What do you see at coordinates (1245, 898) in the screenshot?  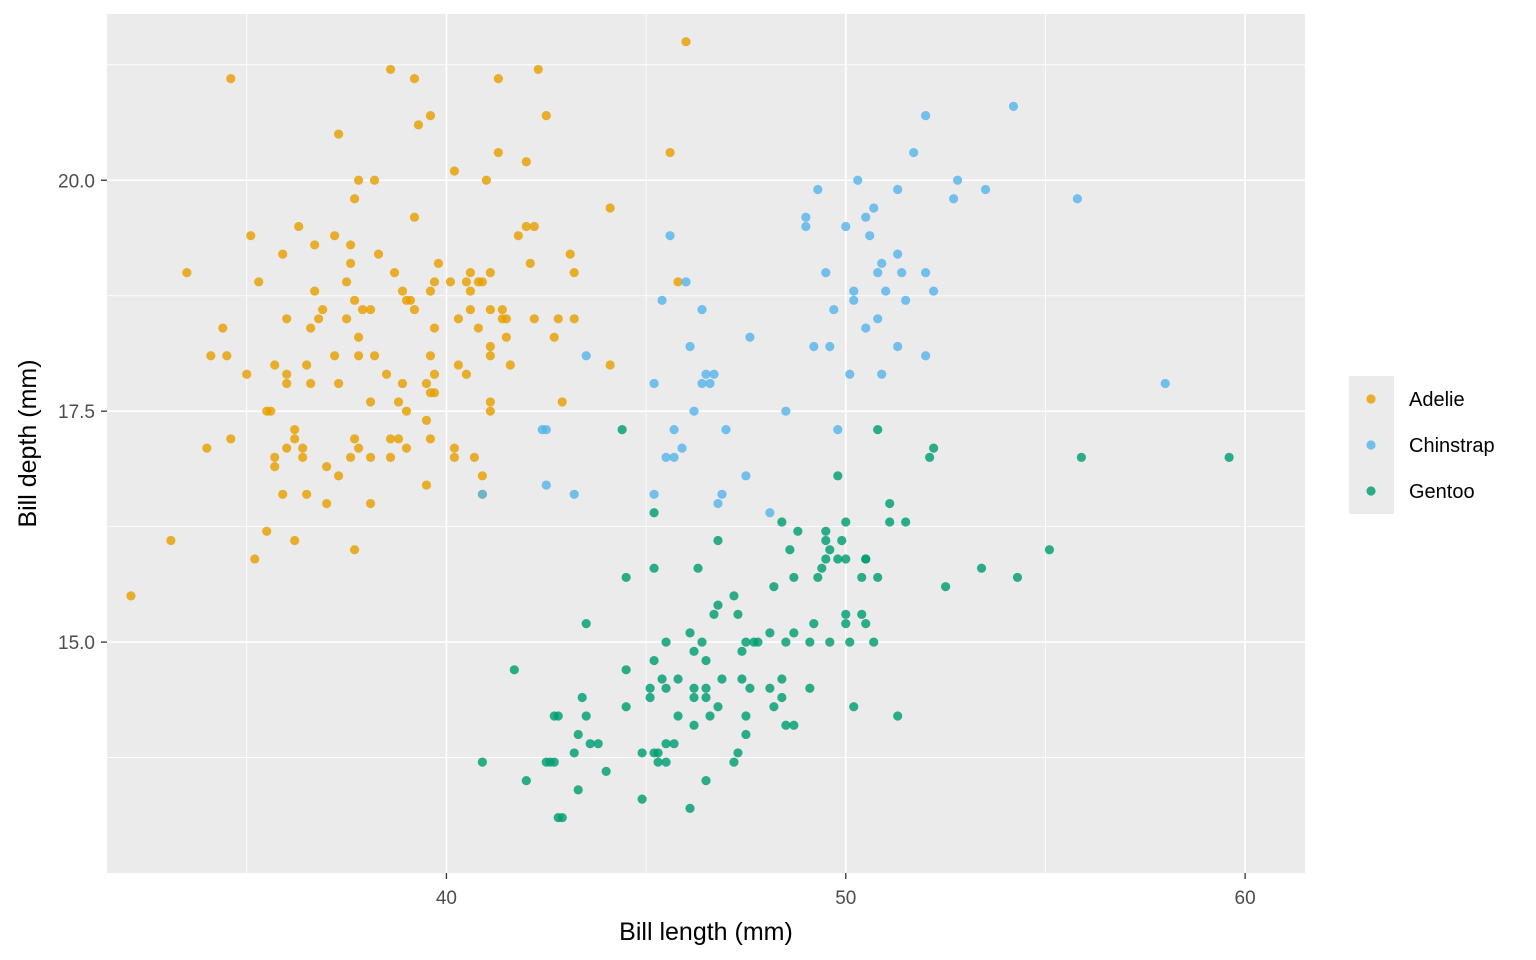 I see `x-tick-label: 60` at bounding box center [1245, 898].